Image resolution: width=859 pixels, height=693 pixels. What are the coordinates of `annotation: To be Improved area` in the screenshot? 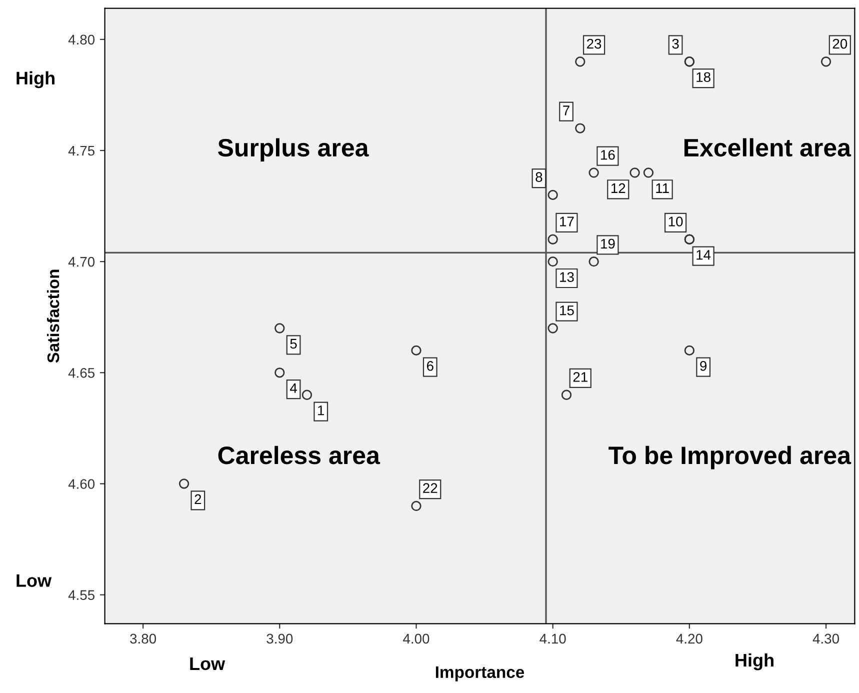 It's located at (730, 458).